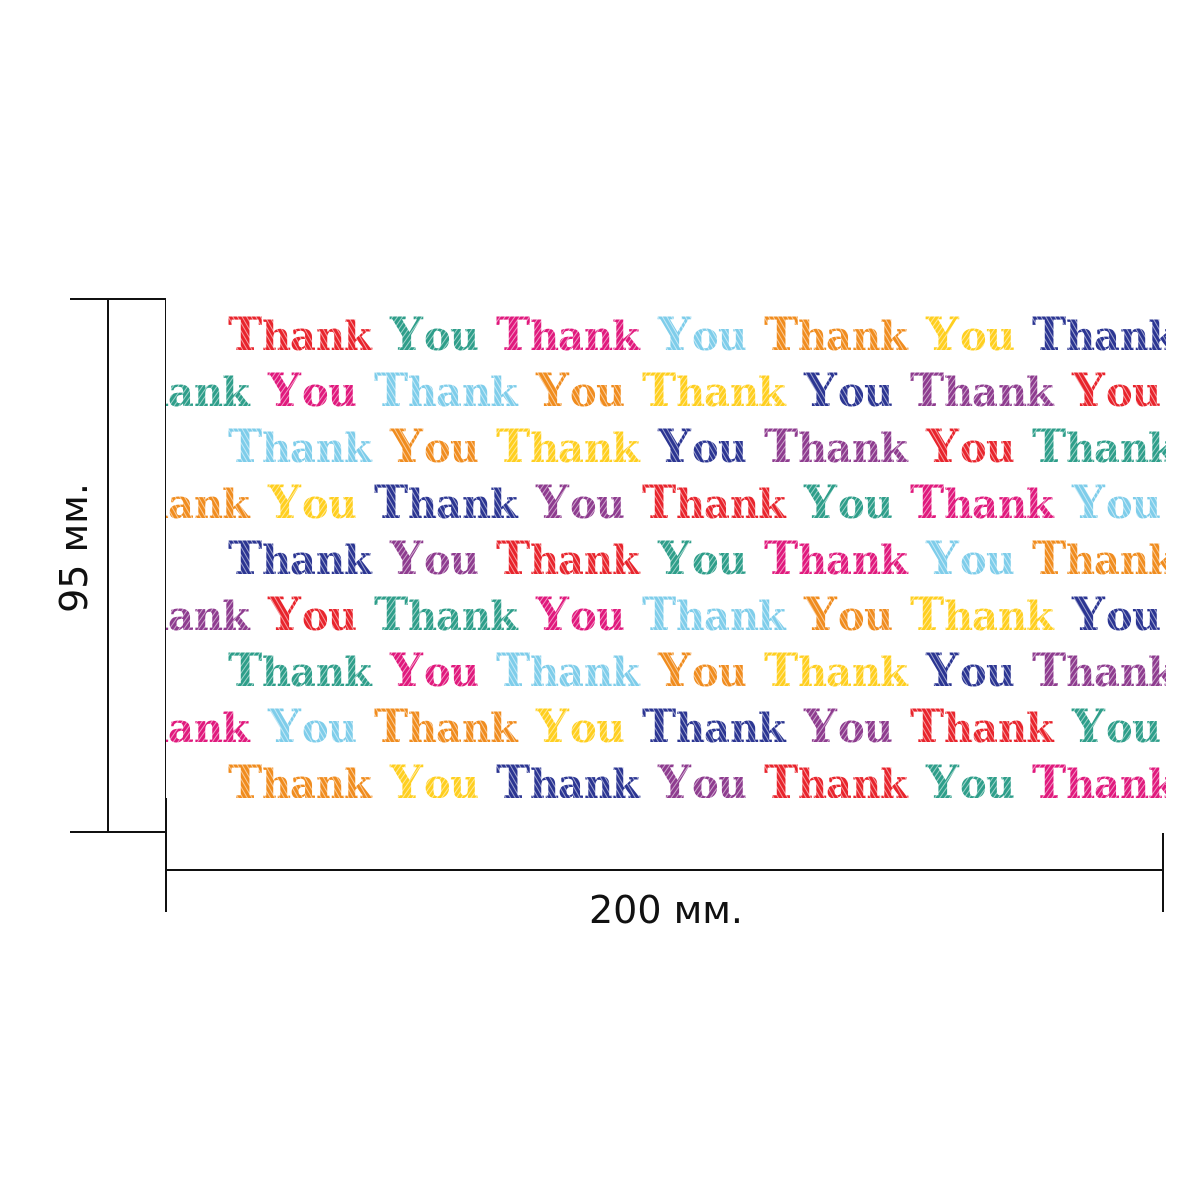 The width and height of the screenshot is (1200, 1200). I want to click on width-guide-right, so click(1163, 872).